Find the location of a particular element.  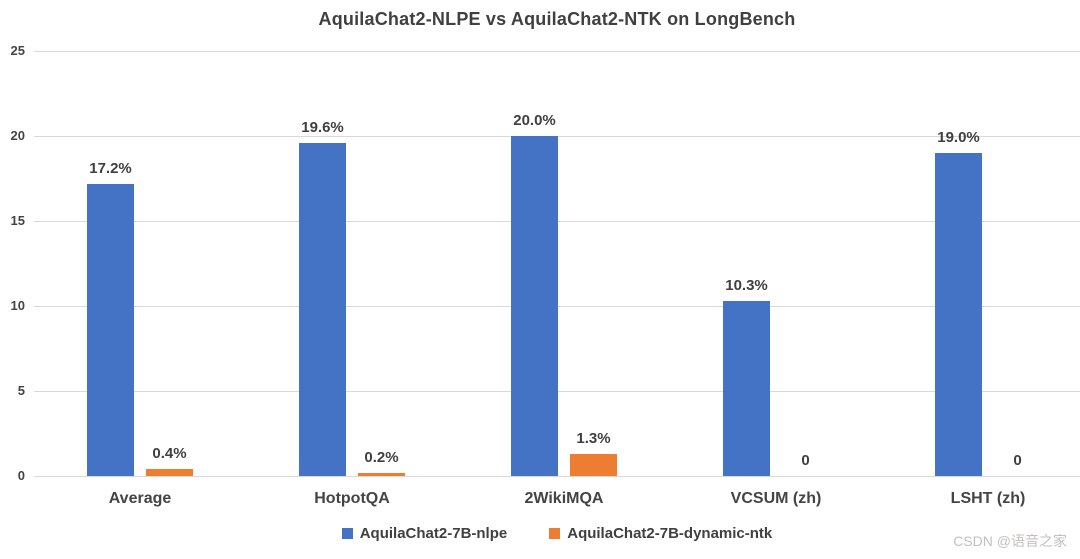

legend-label: AquilaChat2-7B-nlpe is located at coordinates (433, 533).